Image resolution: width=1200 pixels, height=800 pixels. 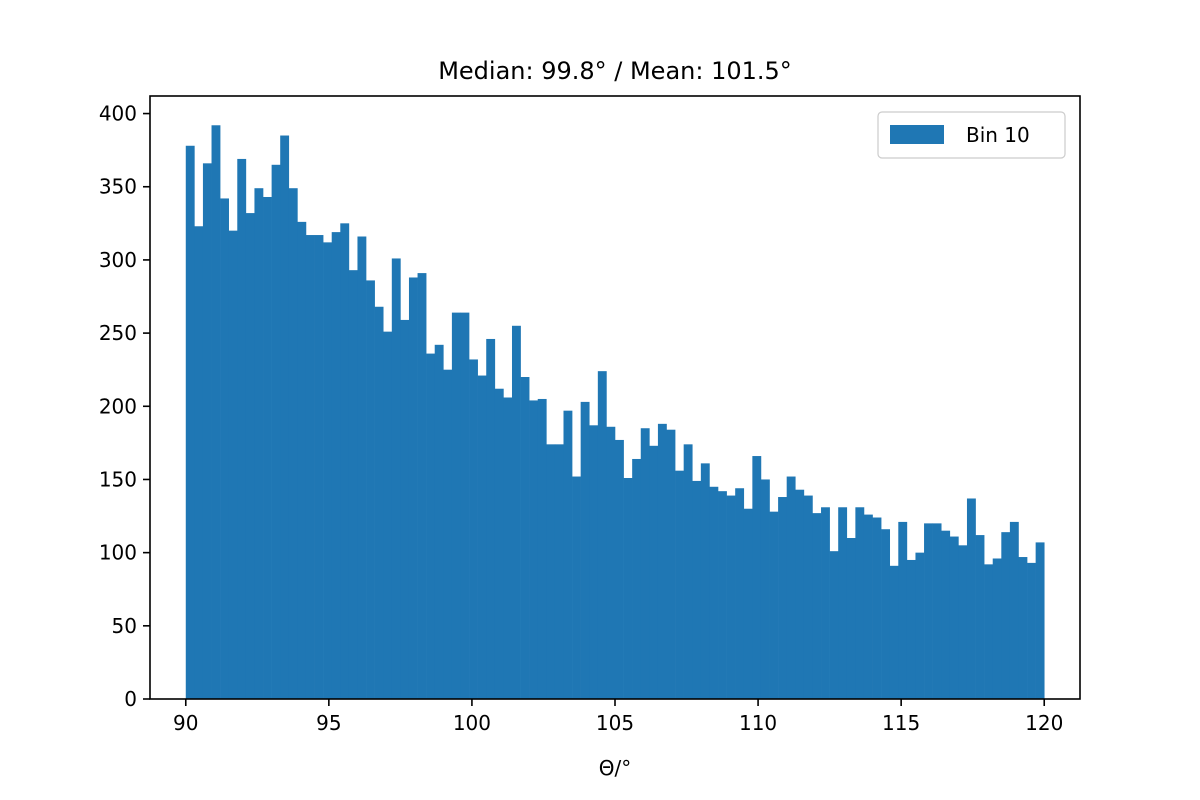 I want to click on legend-box, so click(x=971, y=135).